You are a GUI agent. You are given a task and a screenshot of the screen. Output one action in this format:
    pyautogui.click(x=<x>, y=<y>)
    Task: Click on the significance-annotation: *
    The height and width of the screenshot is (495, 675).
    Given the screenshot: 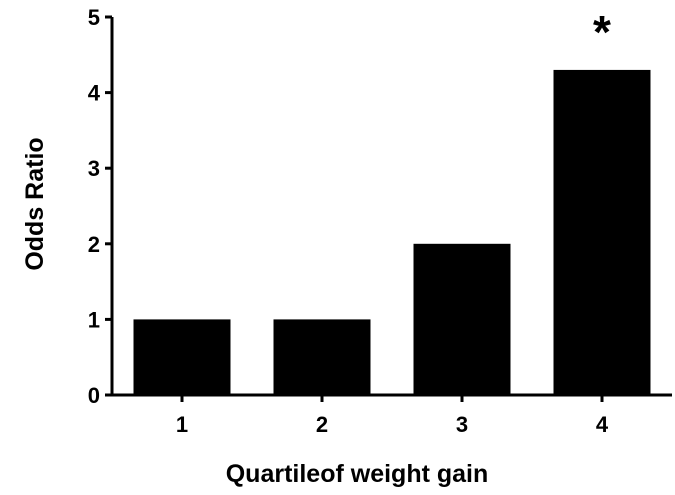 What is the action you would take?
    pyautogui.click(x=602, y=32)
    